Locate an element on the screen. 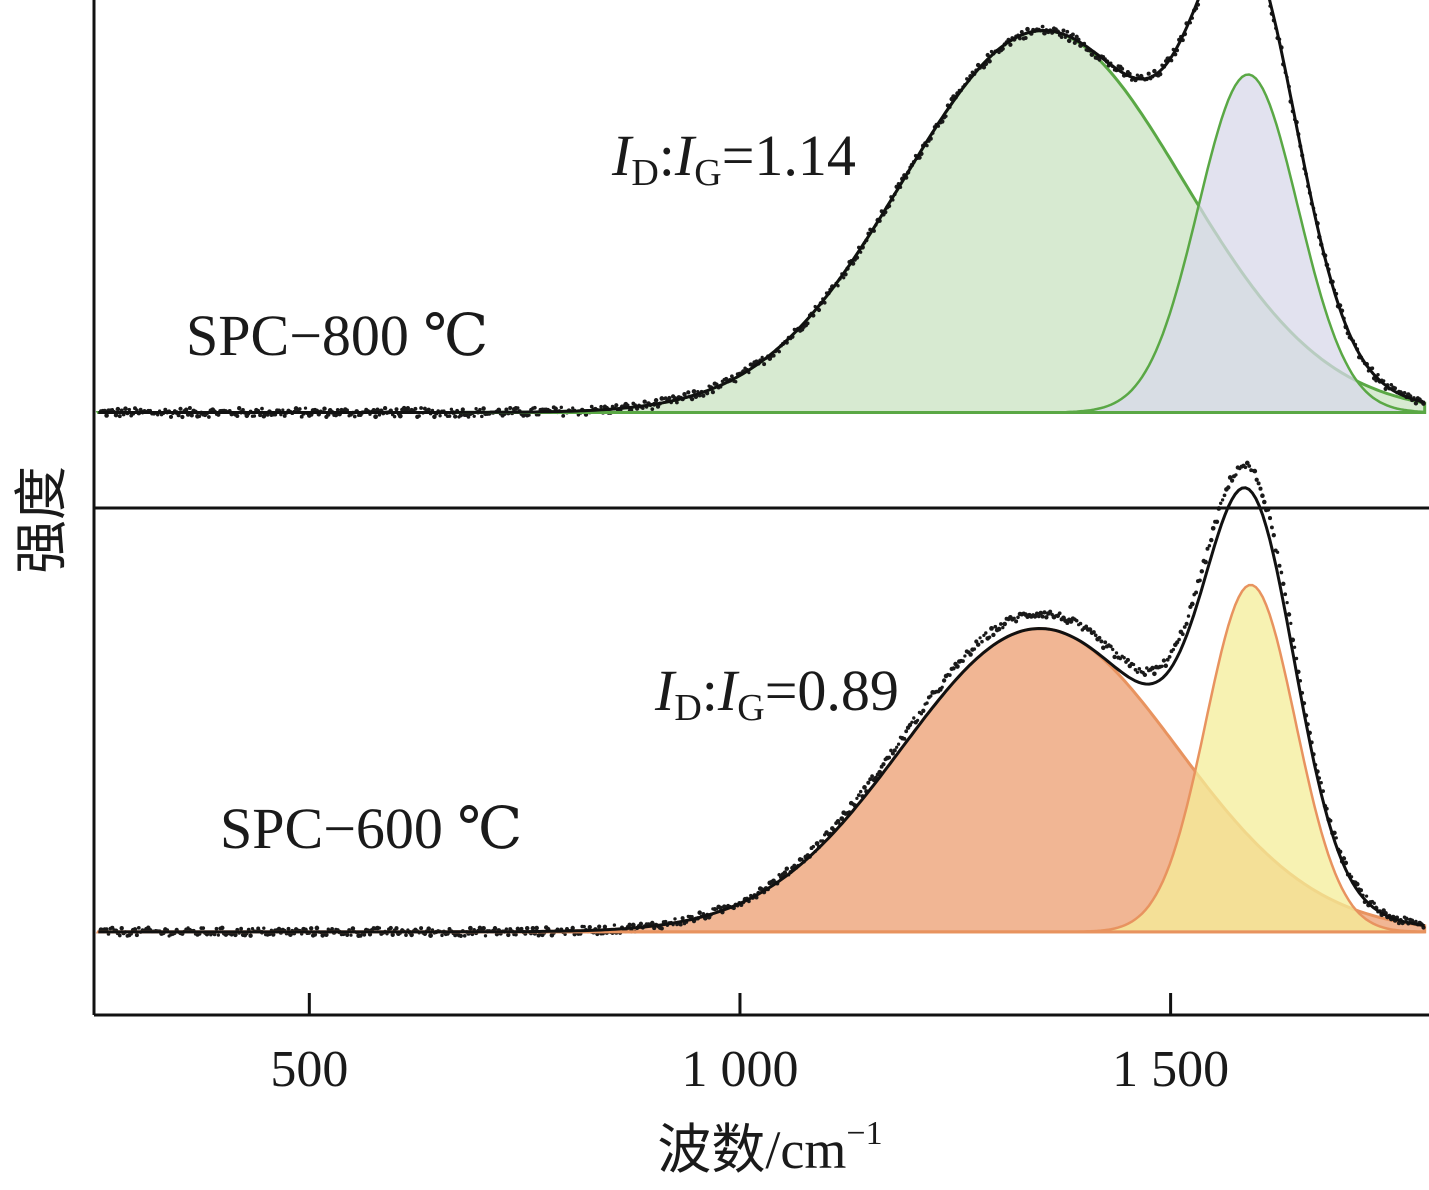 This screenshot has height=1190, width=1429. panel-label: SPC−800 ℃ is located at coordinates (337, 335).